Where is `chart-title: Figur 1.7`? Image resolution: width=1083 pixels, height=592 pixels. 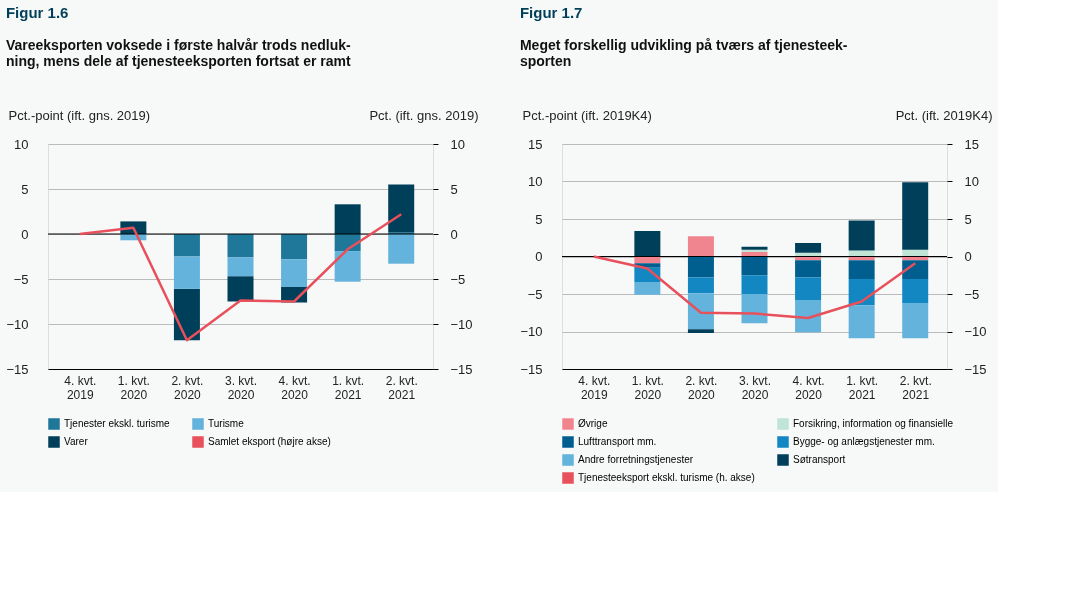 chart-title: Figur 1.7 is located at coordinates (551, 12).